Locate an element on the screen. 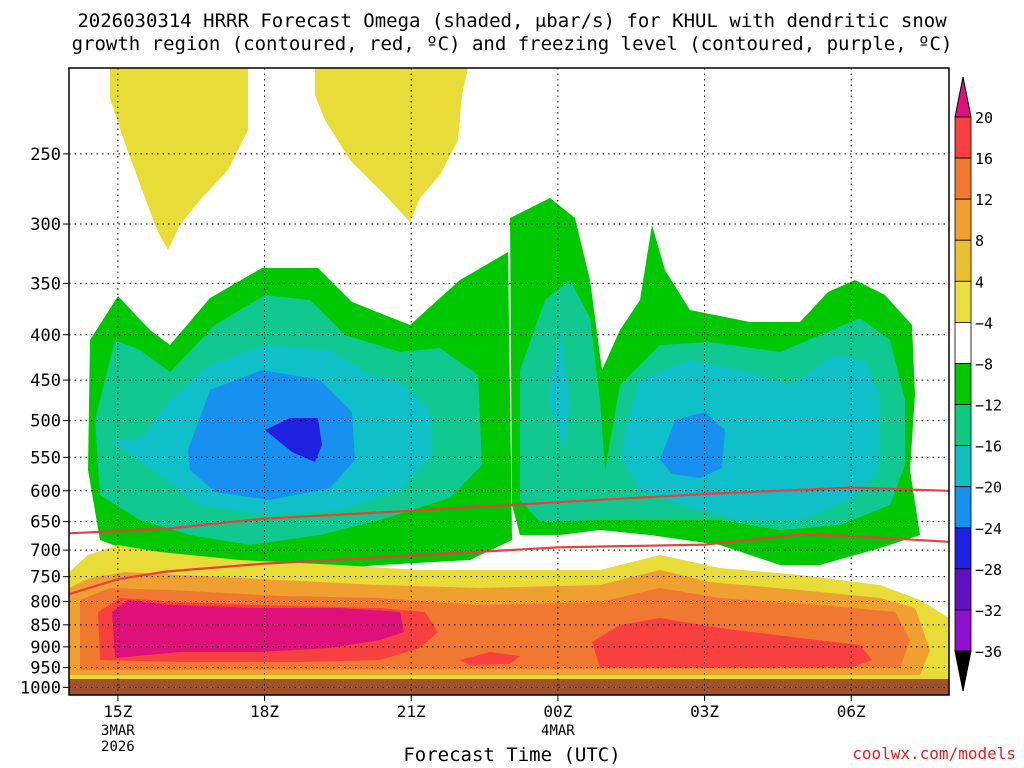  y-tick-label: 300 is located at coordinates (45, 225).